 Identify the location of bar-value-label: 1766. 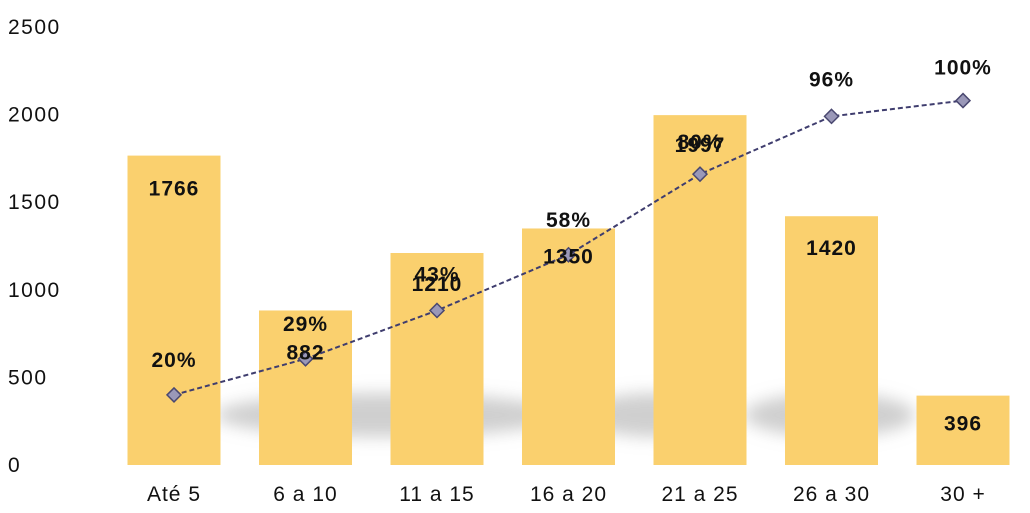
(174, 189).